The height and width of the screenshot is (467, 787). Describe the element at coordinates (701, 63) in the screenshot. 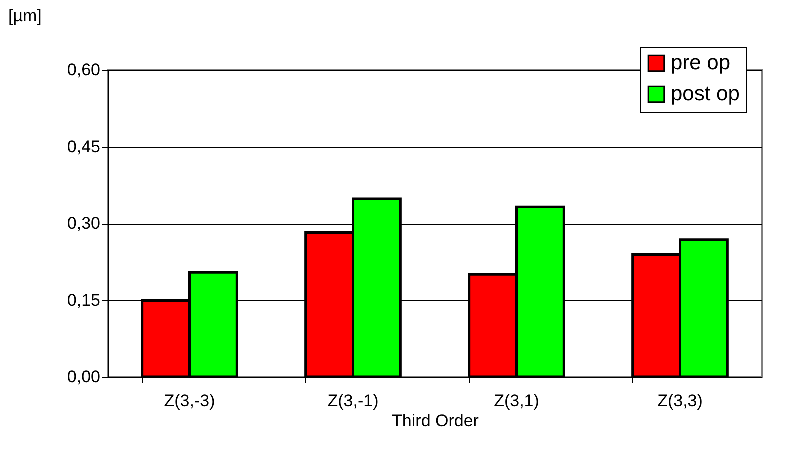

I see `legend-label: pre op` at that location.